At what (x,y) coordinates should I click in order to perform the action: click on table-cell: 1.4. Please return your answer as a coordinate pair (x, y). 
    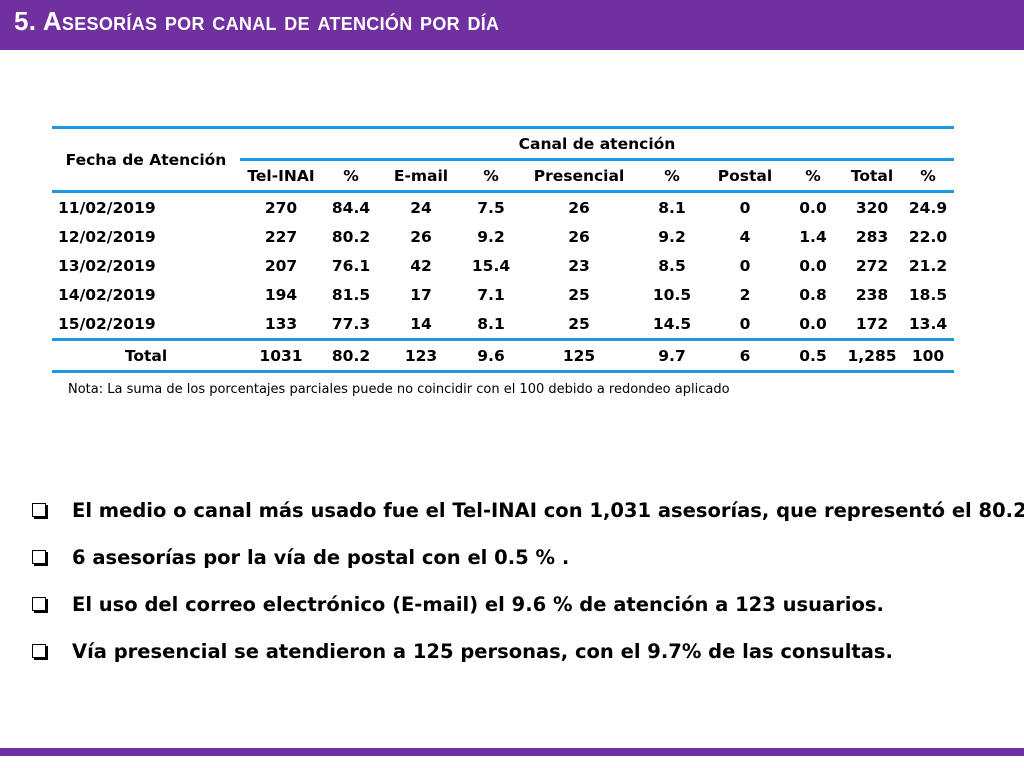
    Looking at the image, I should click on (813, 236).